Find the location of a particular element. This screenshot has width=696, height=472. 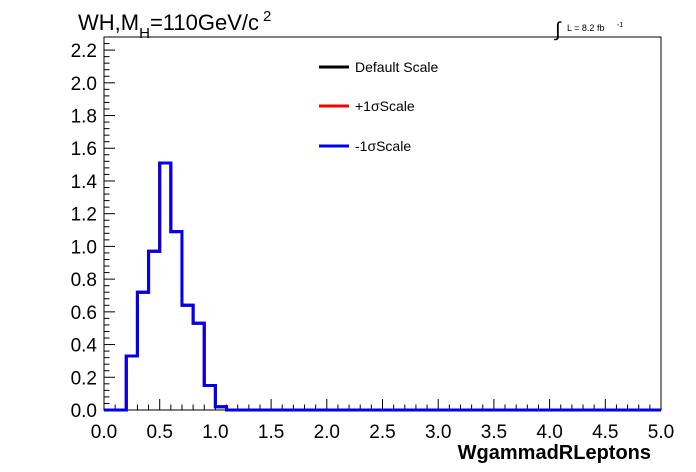

chart-title: WH,MH=110GeV/c 2 is located at coordinates (174, 25).